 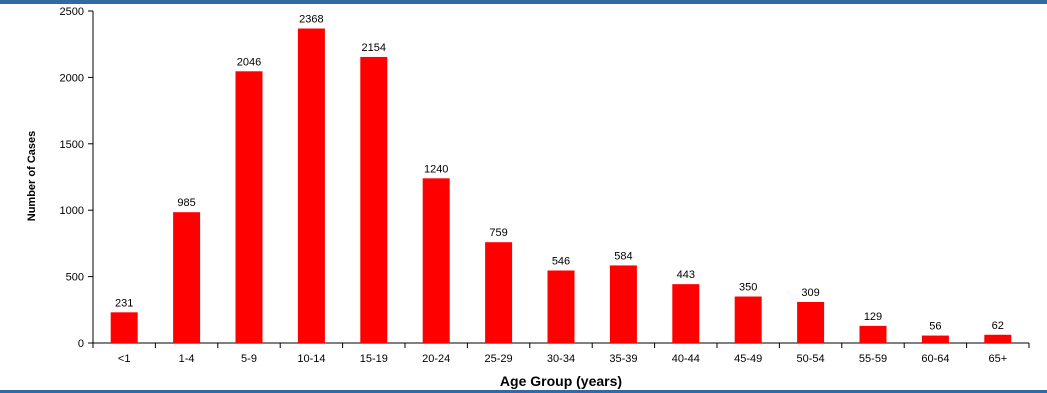 What do you see at coordinates (72, 211) in the screenshot?
I see `y-tick-label: 1000` at bounding box center [72, 211].